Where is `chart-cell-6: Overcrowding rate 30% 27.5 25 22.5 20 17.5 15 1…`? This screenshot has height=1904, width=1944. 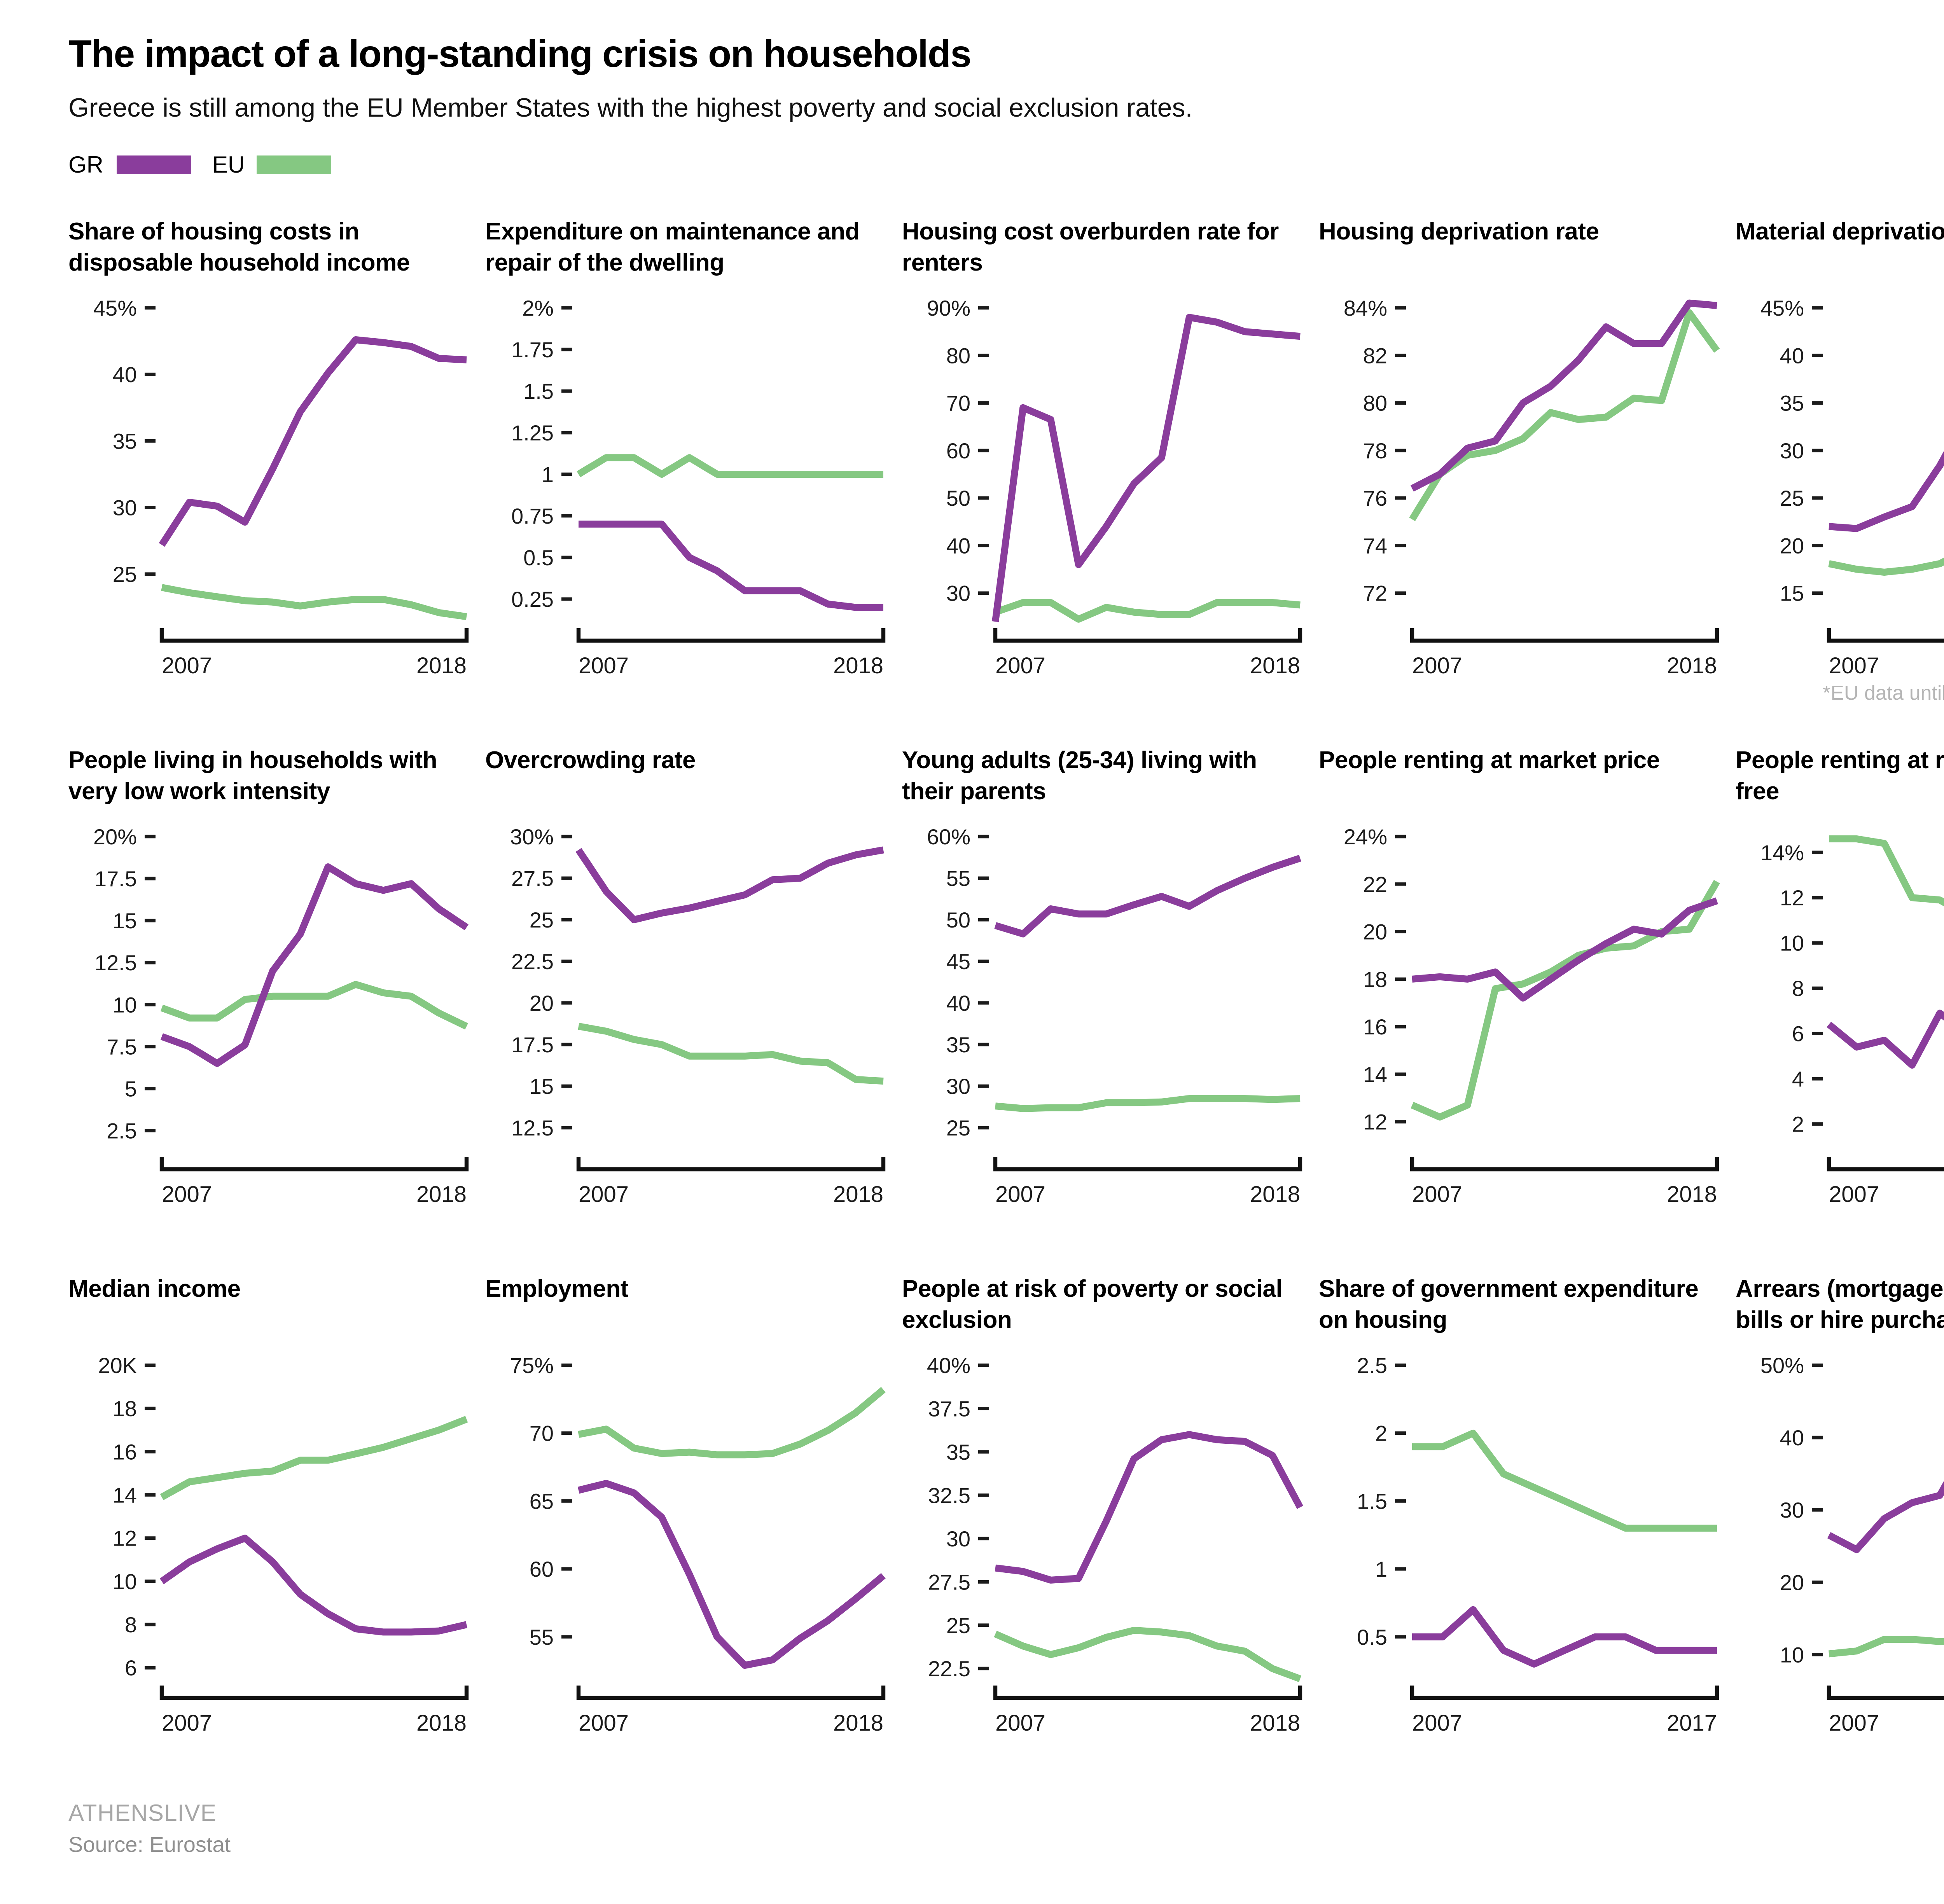
chart-cell-6: Overcrowding rate 30% 27.5 25 22.5 20 17.5 15 1… is located at coordinates (690, 1010).